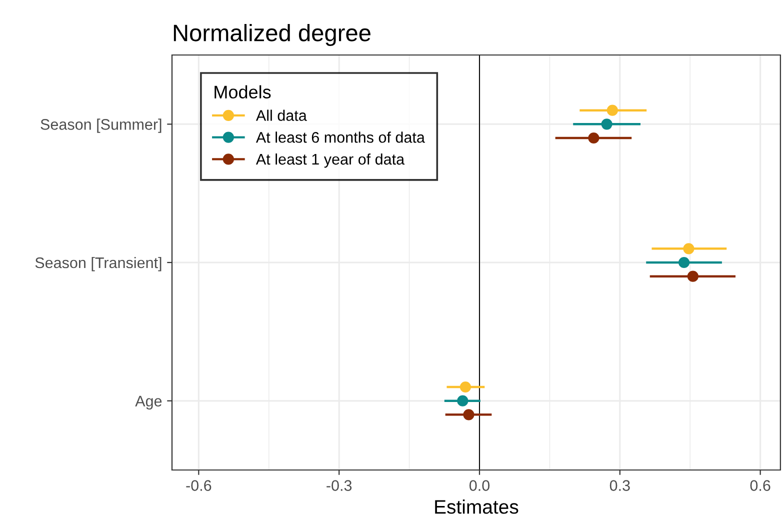 The image size is (782, 527). What do you see at coordinates (339, 485) in the screenshot?
I see `x-tick-label: -0.3` at bounding box center [339, 485].